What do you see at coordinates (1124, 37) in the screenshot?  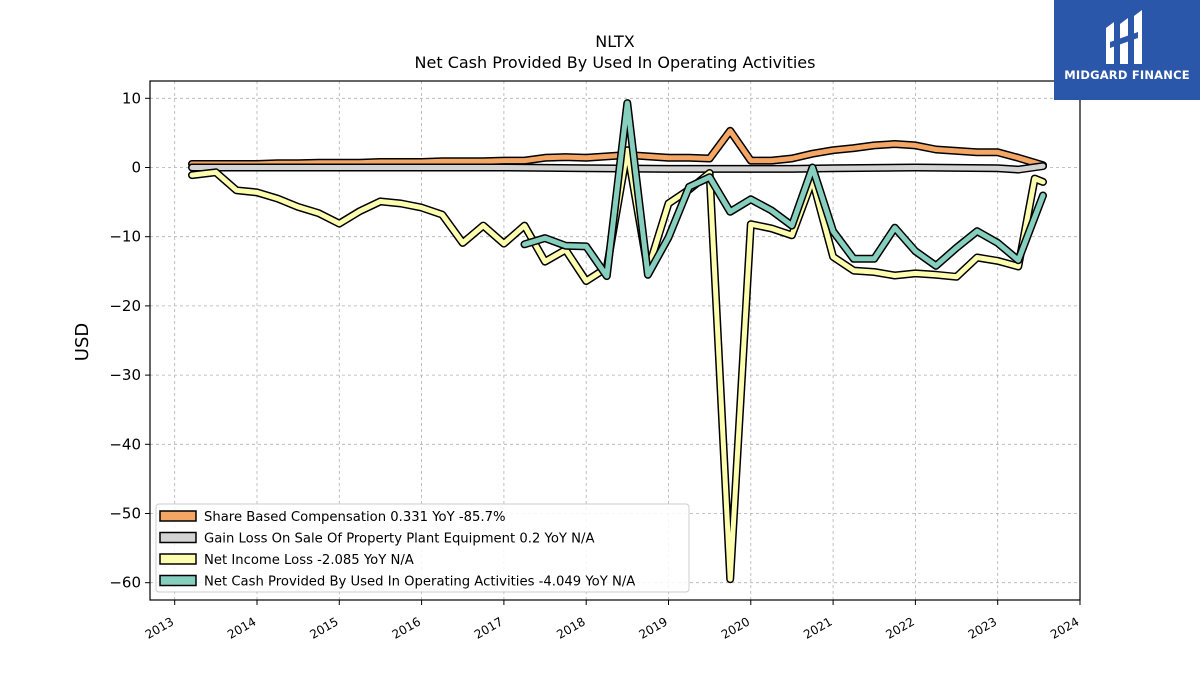 I see `brand-mark-icon` at bounding box center [1124, 37].